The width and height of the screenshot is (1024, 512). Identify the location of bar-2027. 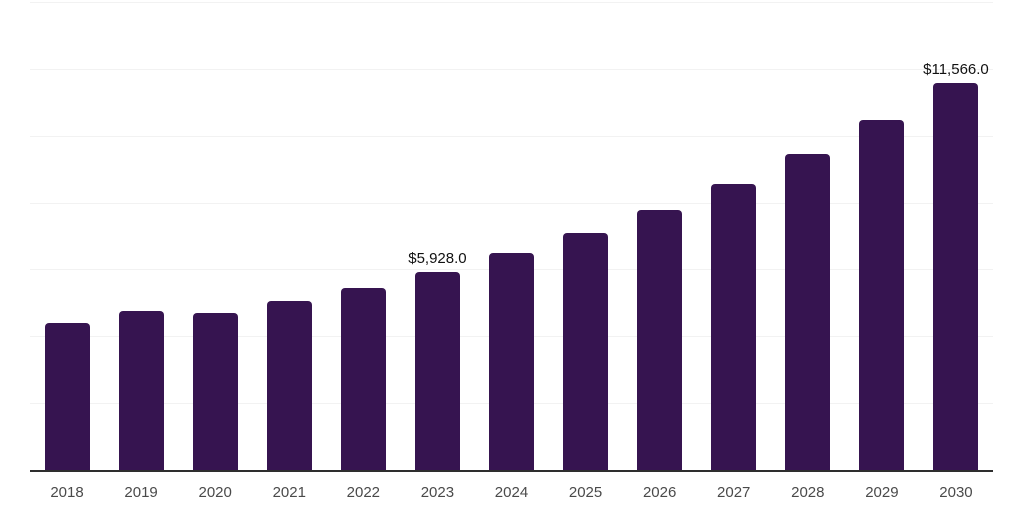
(734, 327).